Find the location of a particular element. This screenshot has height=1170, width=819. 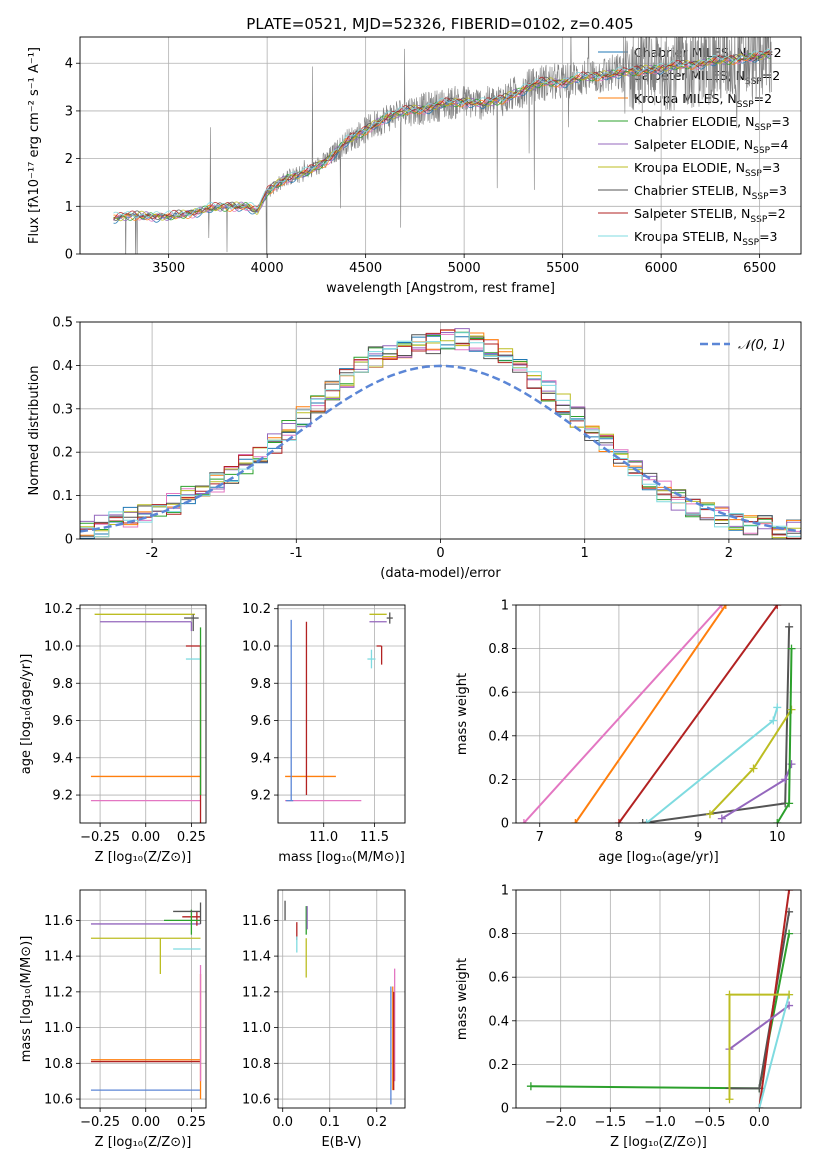

age_vs_mass-ytick-label: 9.2 is located at coordinates (260, 796).